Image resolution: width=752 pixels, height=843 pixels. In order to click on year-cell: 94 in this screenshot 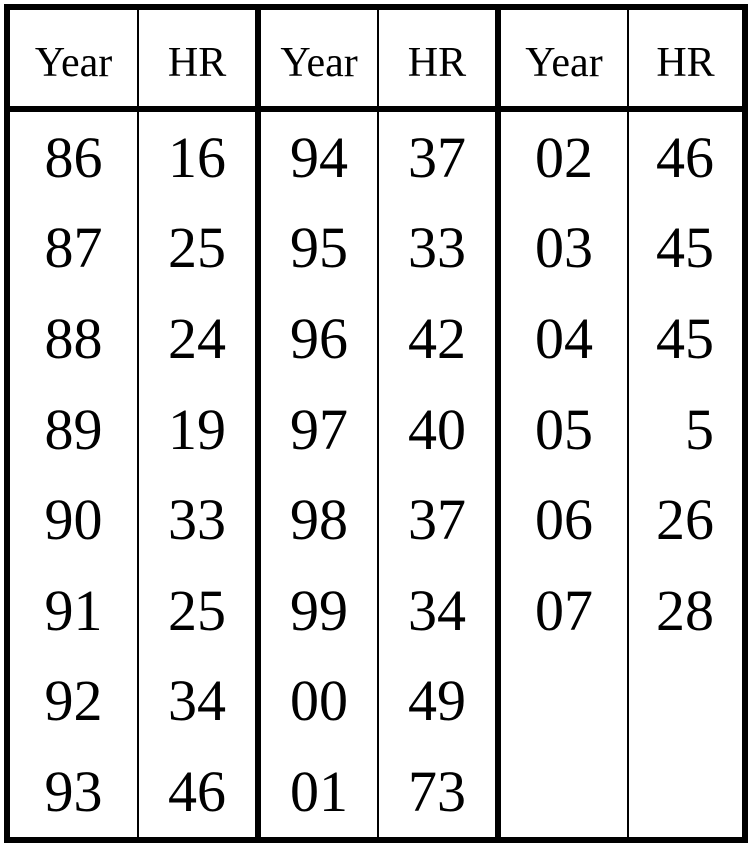, I will do `click(317, 156)`.